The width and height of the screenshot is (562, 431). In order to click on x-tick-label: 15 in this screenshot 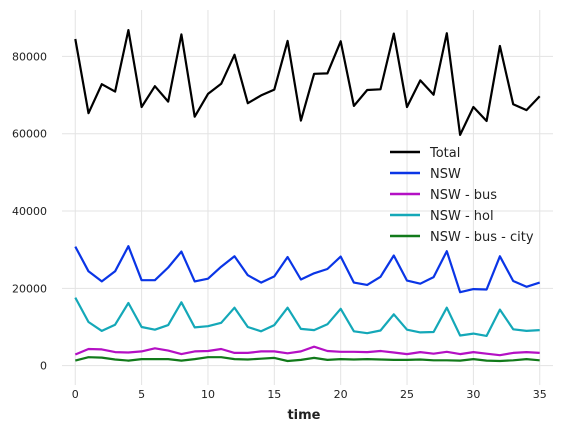, I will do `click(274, 394)`.